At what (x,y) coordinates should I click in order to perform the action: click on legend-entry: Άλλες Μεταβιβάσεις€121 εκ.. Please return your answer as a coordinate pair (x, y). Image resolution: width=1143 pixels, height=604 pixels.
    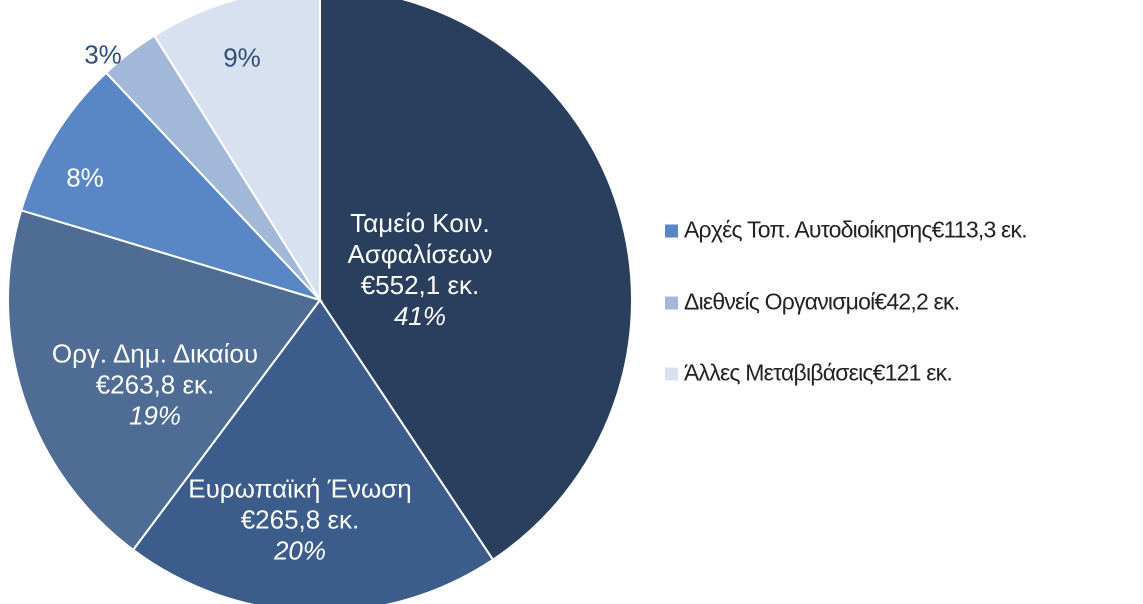
    Looking at the image, I should click on (809, 373).